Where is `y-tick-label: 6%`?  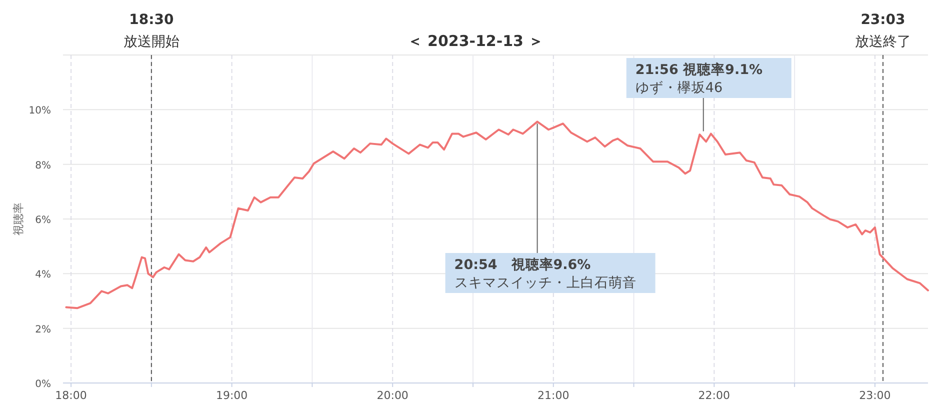 y-tick-label: 6% is located at coordinates (43, 220).